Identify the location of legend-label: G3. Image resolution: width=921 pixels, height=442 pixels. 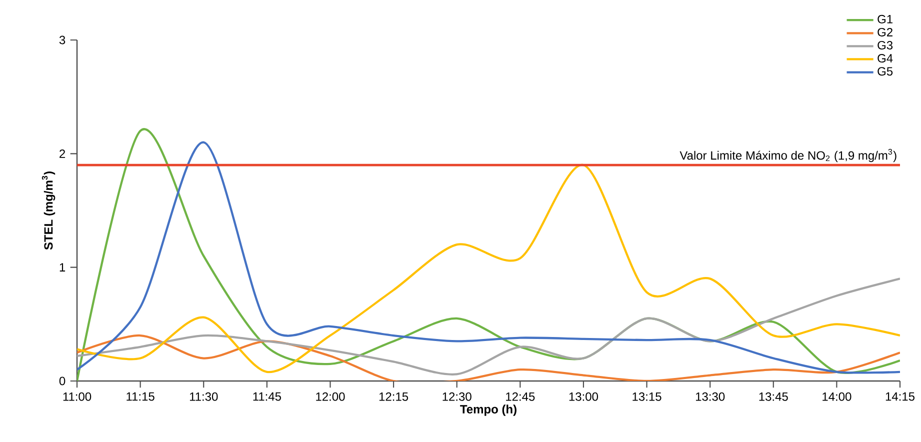
(885, 45).